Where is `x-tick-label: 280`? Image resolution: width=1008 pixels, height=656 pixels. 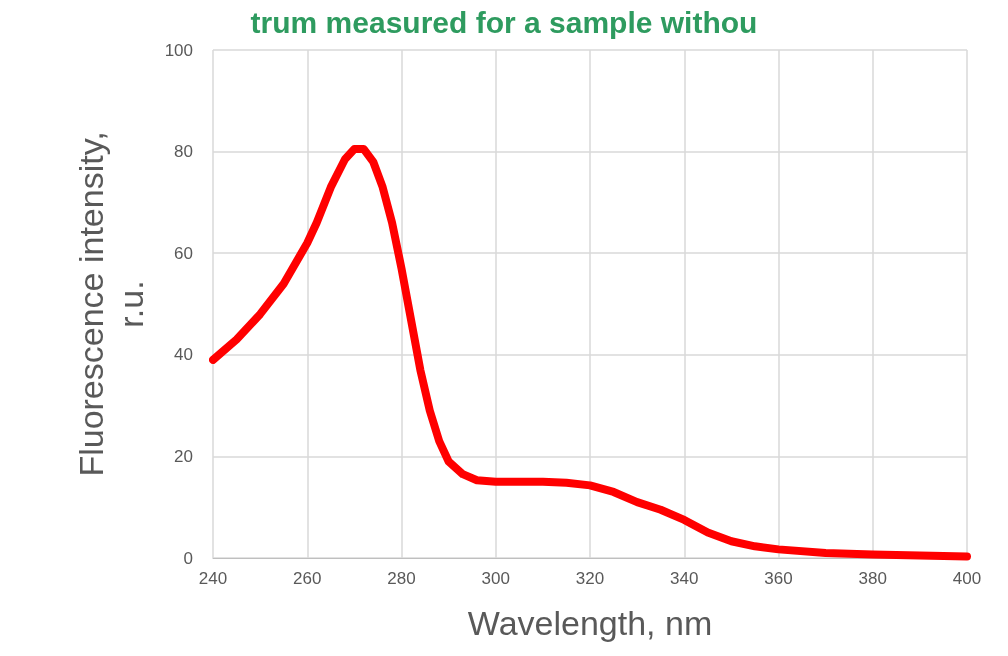 x-tick-label: 280 is located at coordinates (401, 578).